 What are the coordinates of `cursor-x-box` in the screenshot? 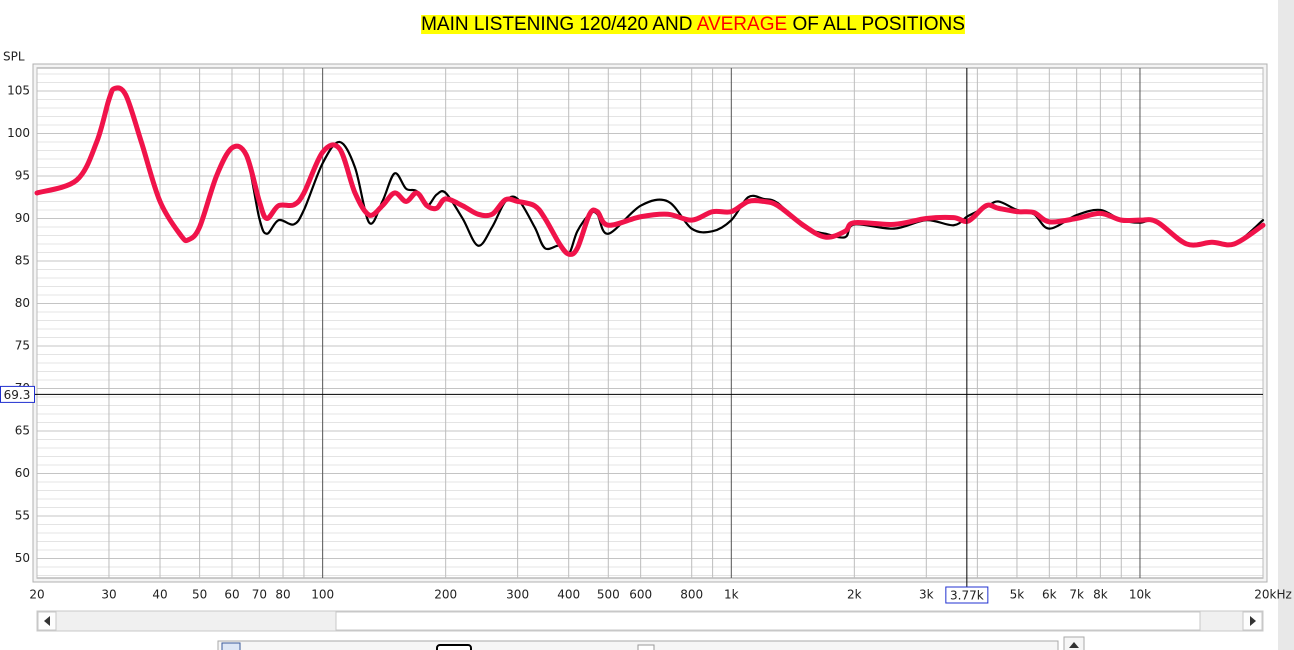 It's located at (967, 595).